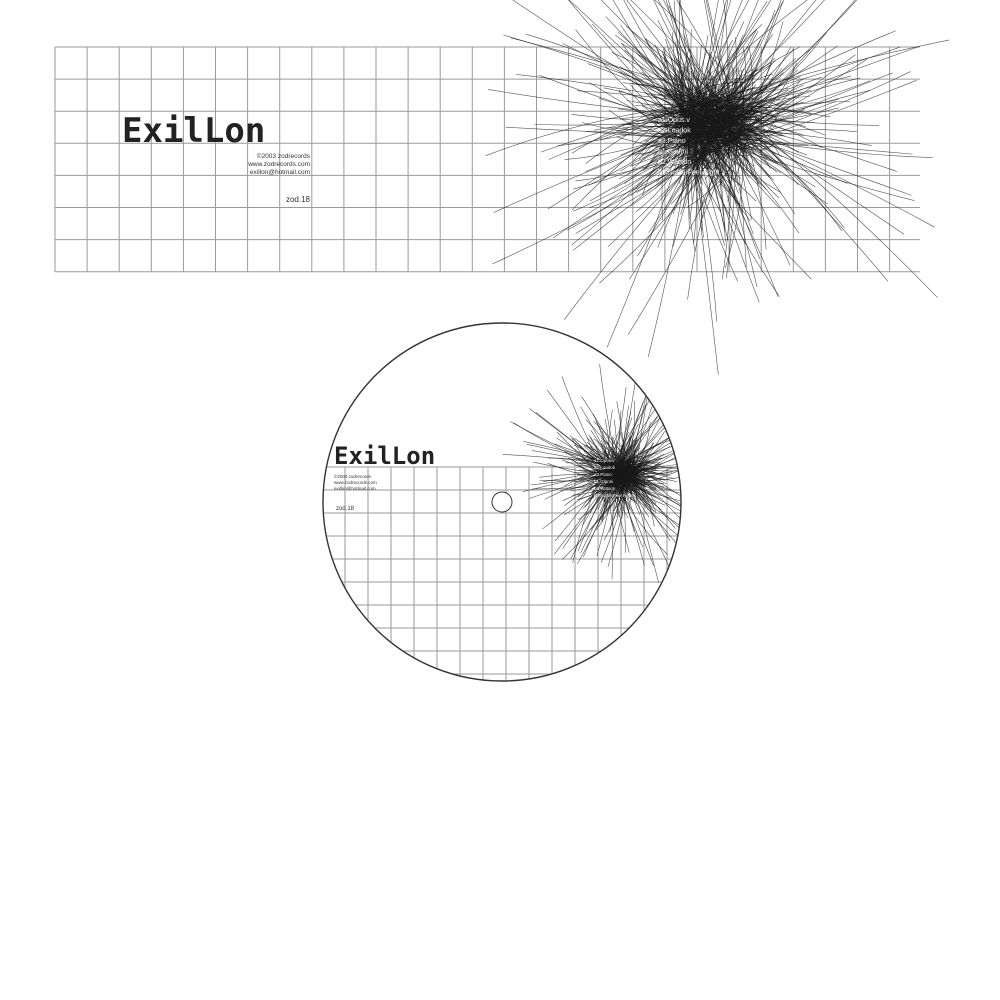 The image size is (1000, 1000). I want to click on spindle-hole, so click(502, 502).